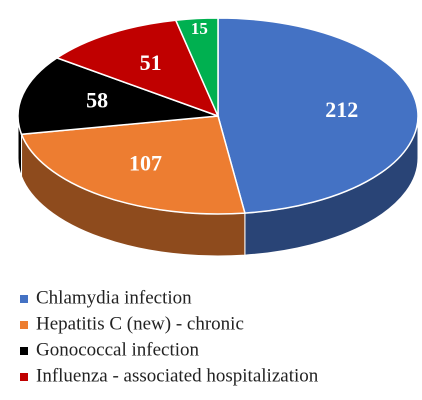 The image size is (422, 400). Describe the element at coordinates (145, 162) in the screenshot. I see `data-label: 107` at that location.